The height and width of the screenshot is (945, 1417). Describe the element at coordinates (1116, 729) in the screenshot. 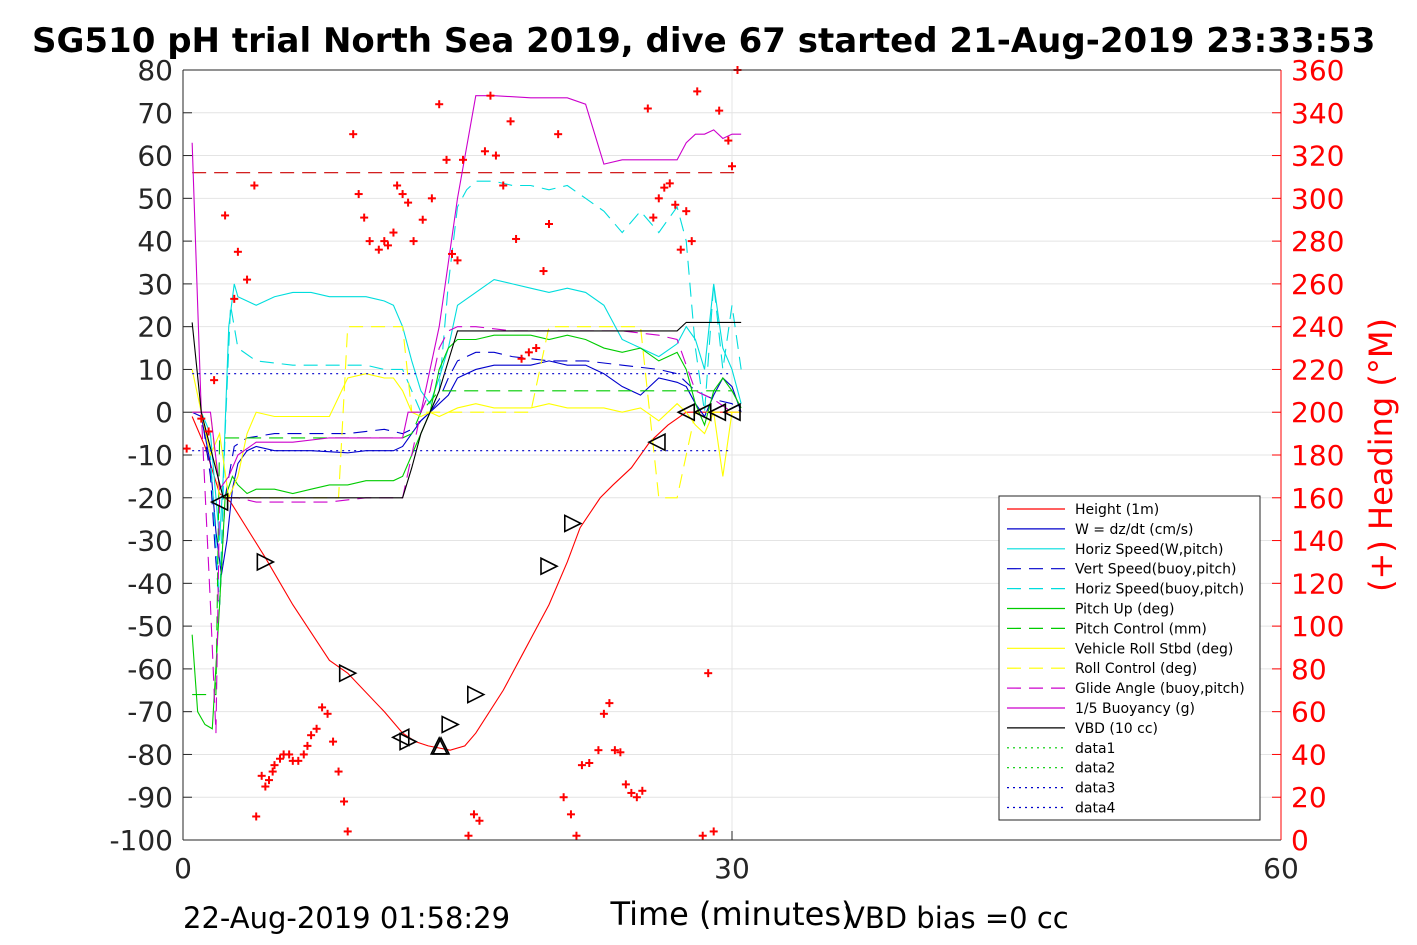

I see `legend-label: VBD (10 cc)` at that location.